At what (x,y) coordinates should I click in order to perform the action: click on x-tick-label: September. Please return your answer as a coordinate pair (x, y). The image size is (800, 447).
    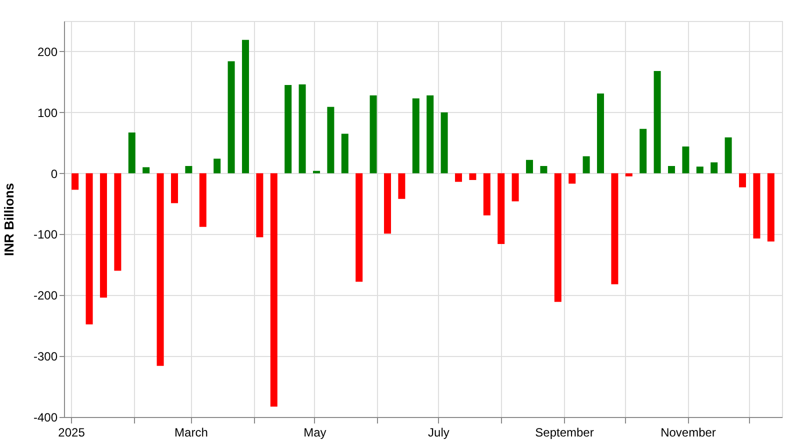
    Looking at the image, I should click on (564, 433).